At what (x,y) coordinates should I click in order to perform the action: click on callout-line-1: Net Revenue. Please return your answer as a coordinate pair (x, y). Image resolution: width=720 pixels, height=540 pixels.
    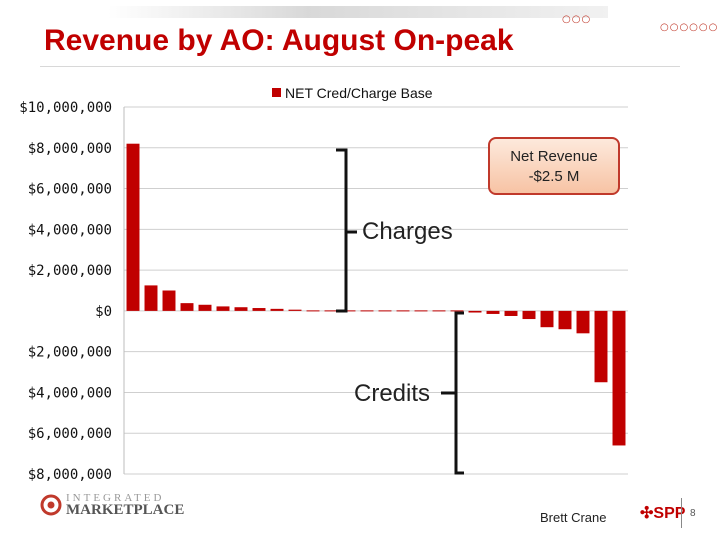
    Looking at the image, I should click on (554, 156).